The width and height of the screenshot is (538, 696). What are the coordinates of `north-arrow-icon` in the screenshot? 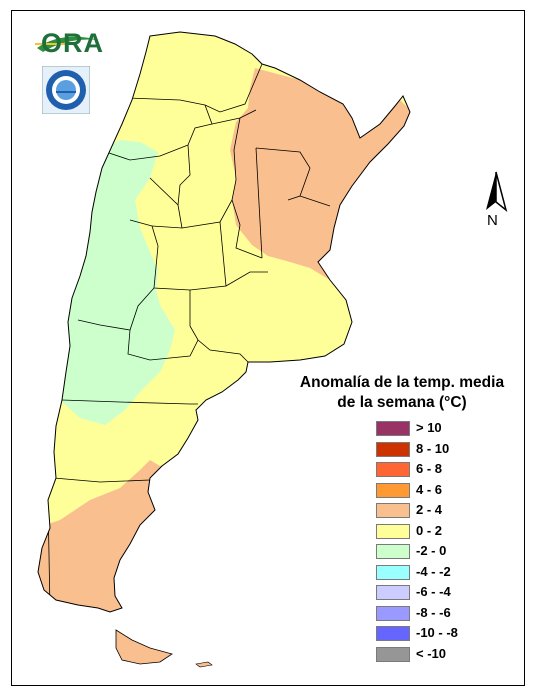 It's located at (497, 192).